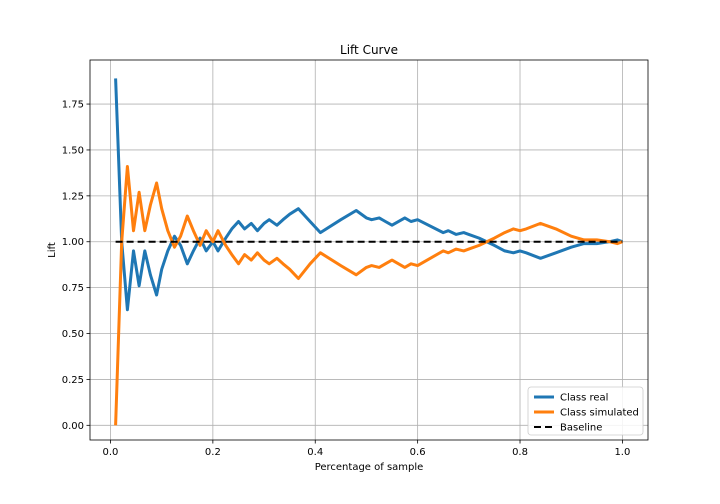 This screenshot has width=720, height=504. What do you see at coordinates (622, 452) in the screenshot?
I see `x-tick-label: 1.0` at bounding box center [622, 452].